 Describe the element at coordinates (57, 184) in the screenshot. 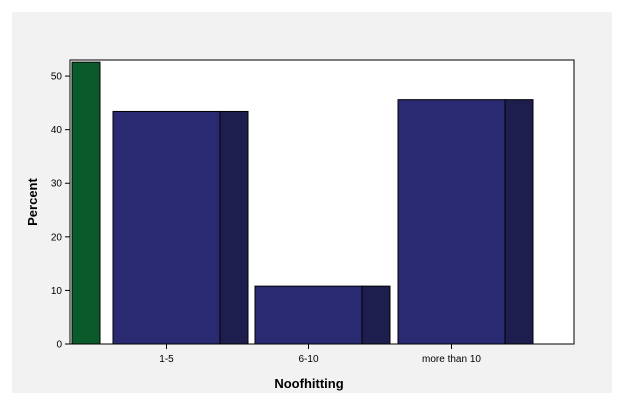

I see `y-tick-label: 30` at that location.